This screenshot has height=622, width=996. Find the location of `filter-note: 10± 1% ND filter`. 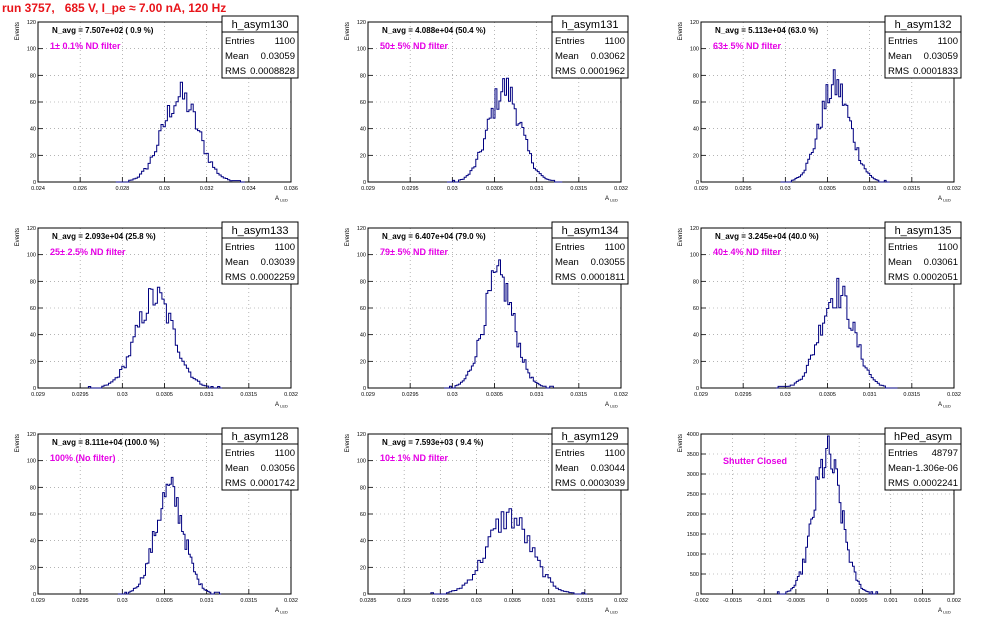

filter-note: 10± 1% ND filter is located at coordinates (414, 458).